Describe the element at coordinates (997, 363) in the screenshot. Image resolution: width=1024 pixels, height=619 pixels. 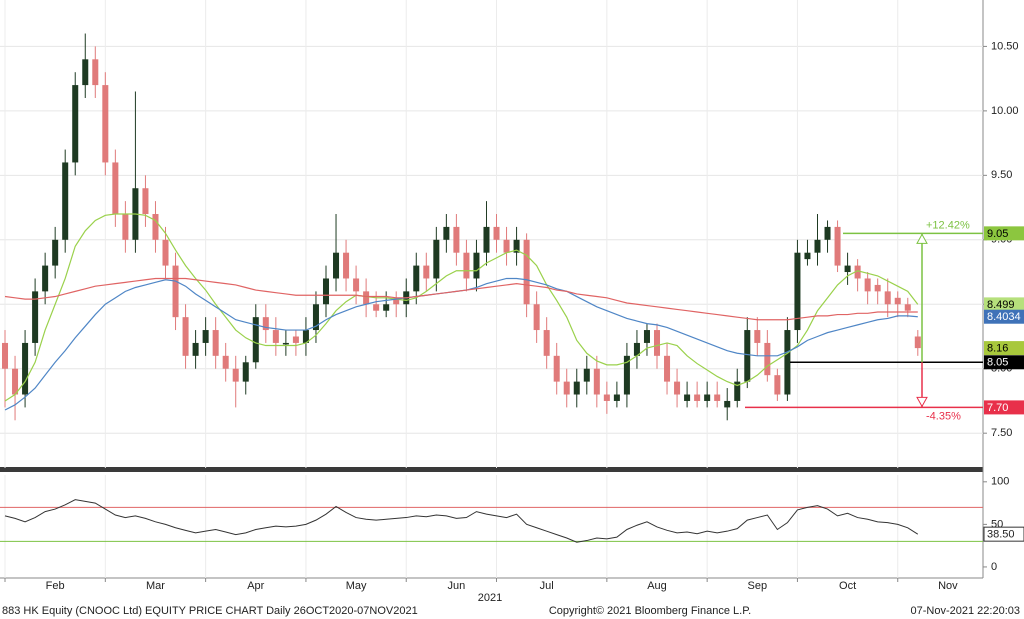
I see `price-tag-label: 8.05` at that location.